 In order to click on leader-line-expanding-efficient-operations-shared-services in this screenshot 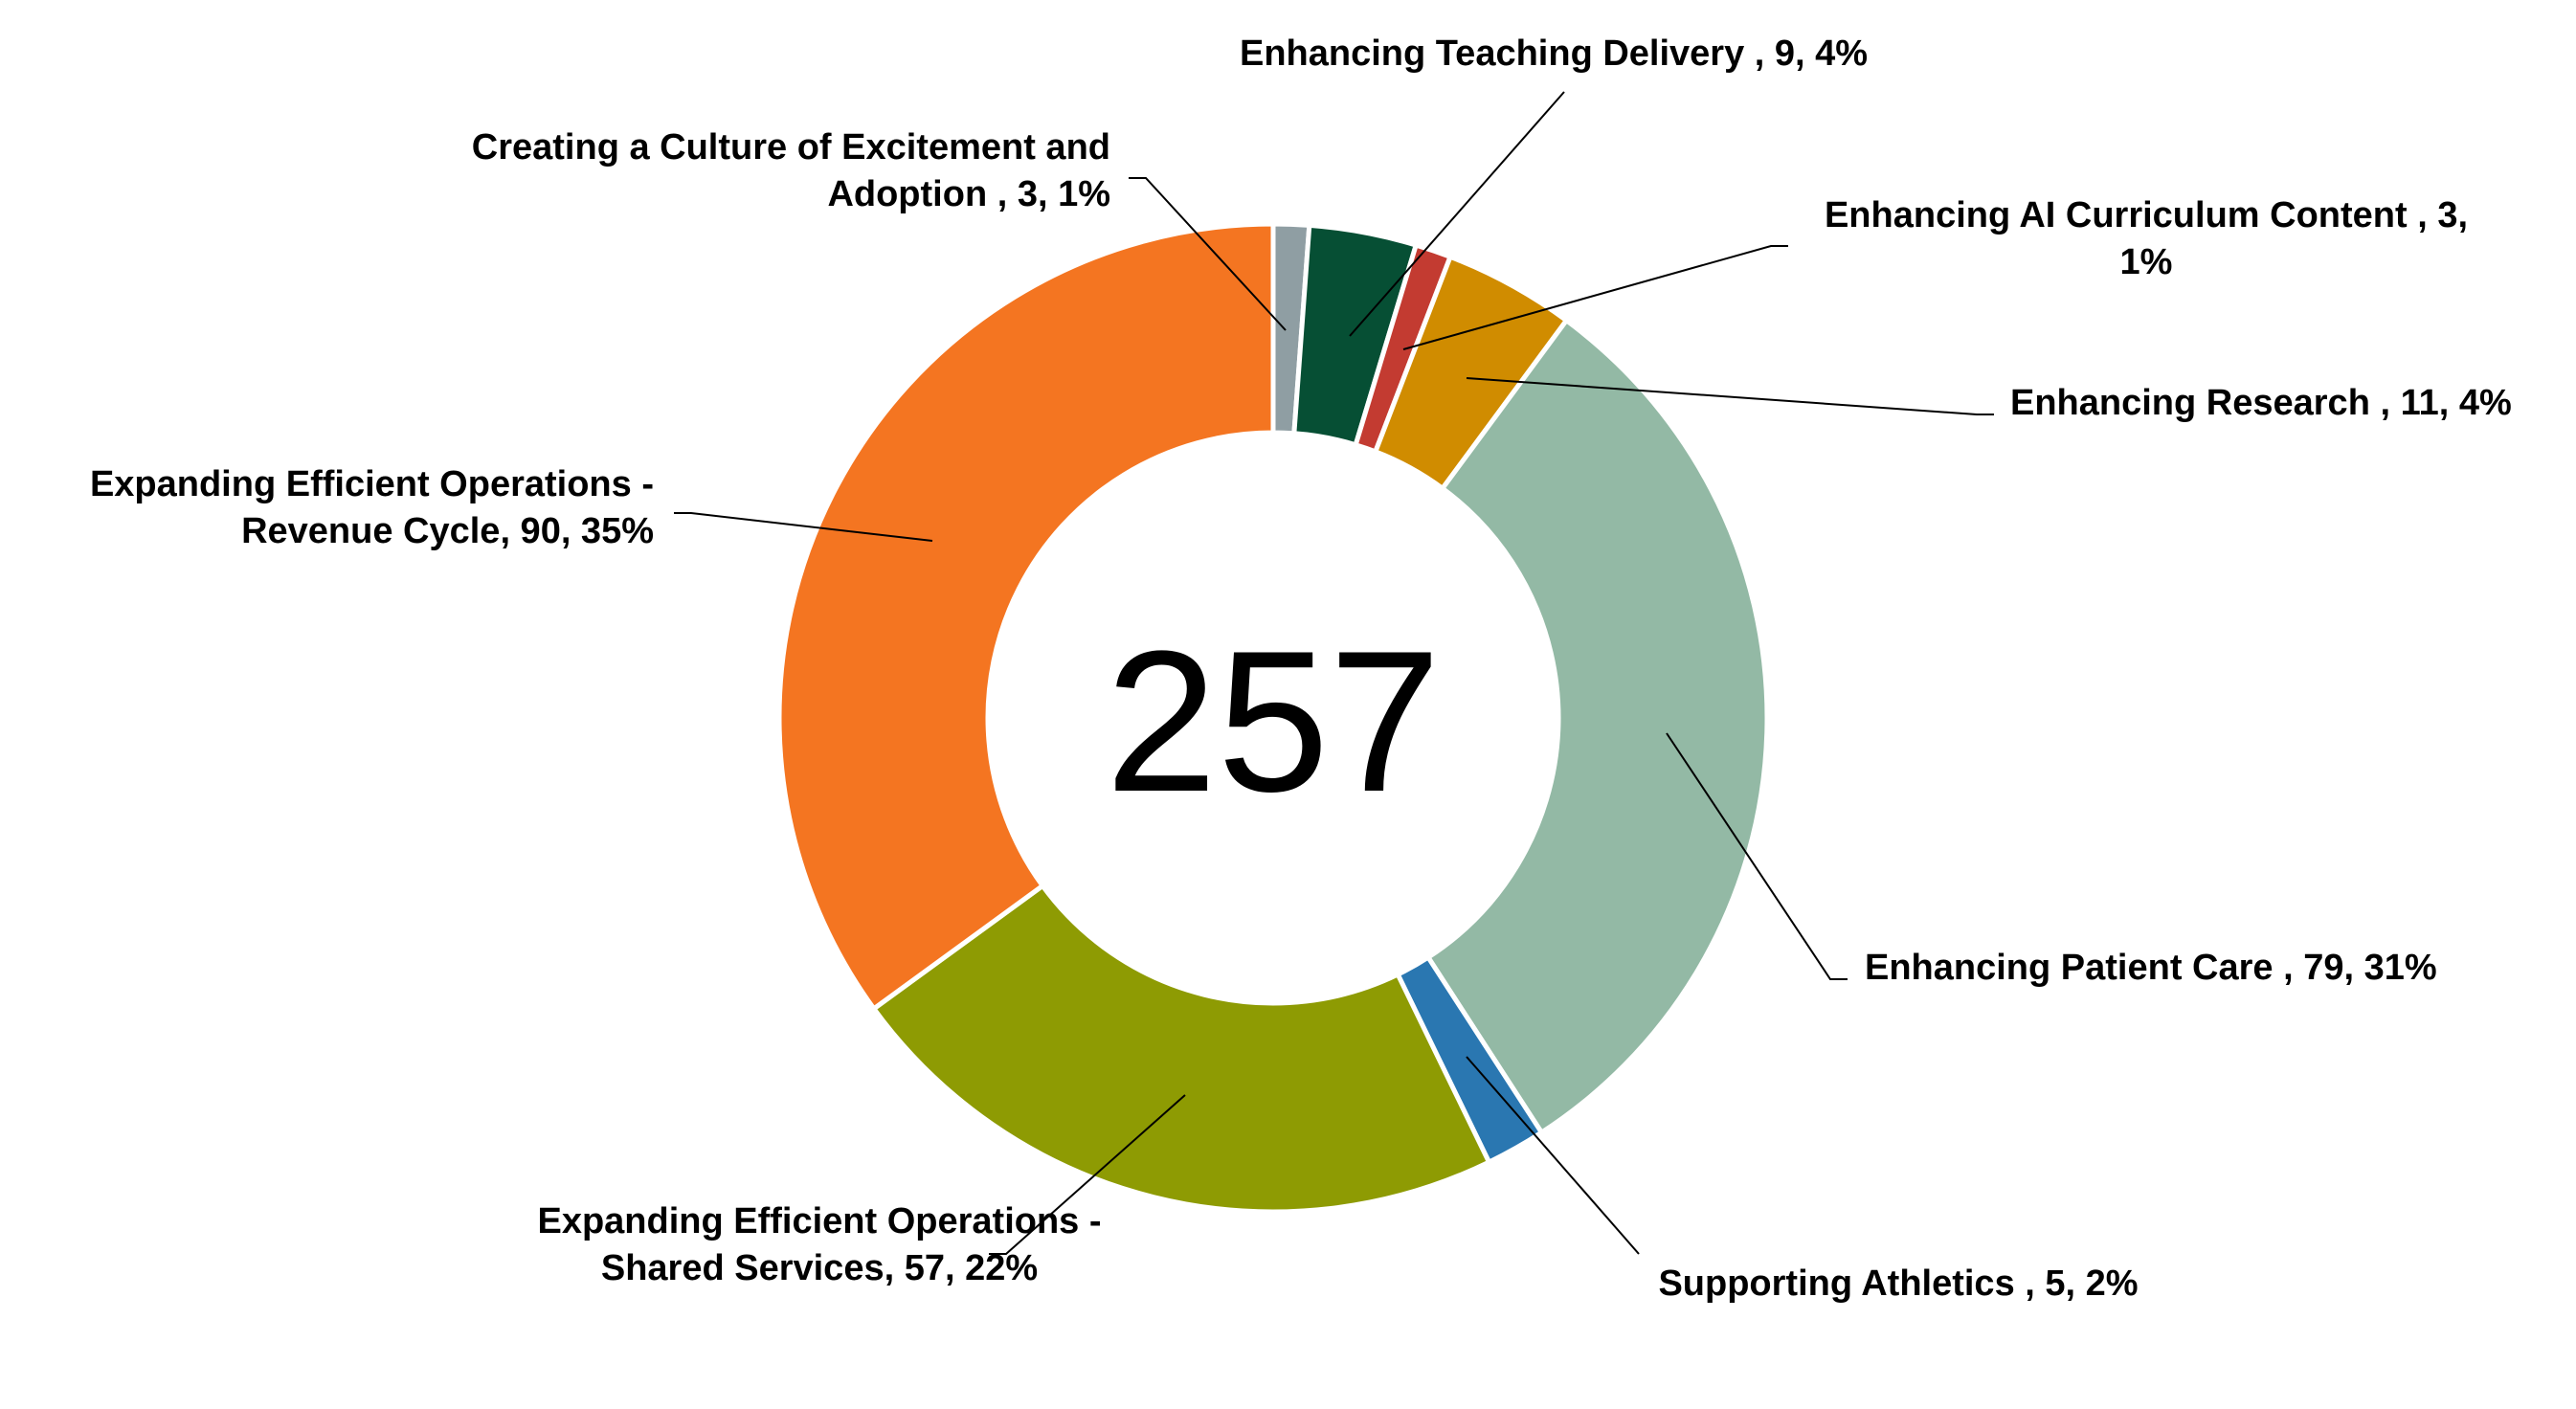, I will do `click(1087, 1174)`.